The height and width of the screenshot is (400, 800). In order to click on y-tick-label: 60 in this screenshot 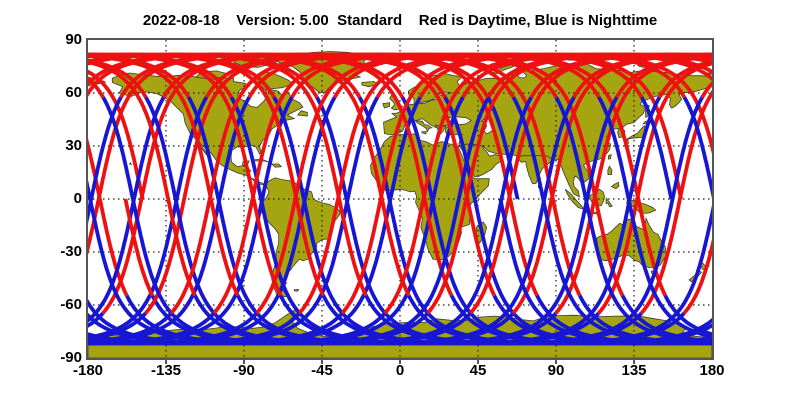, I will do `click(73, 92)`.